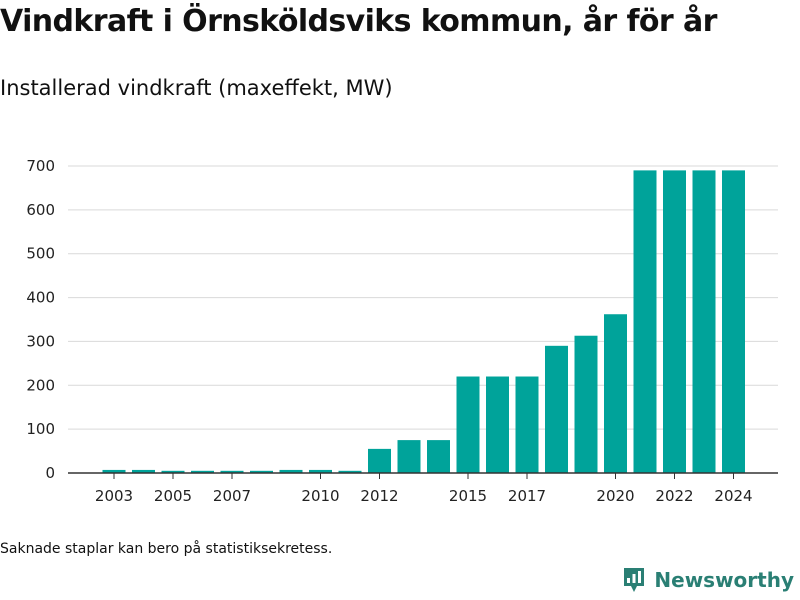  What do you see at coordinates (40, 341) in the screenshot?
I see `y-tick-label: 300` at bounding box center [40, 341].